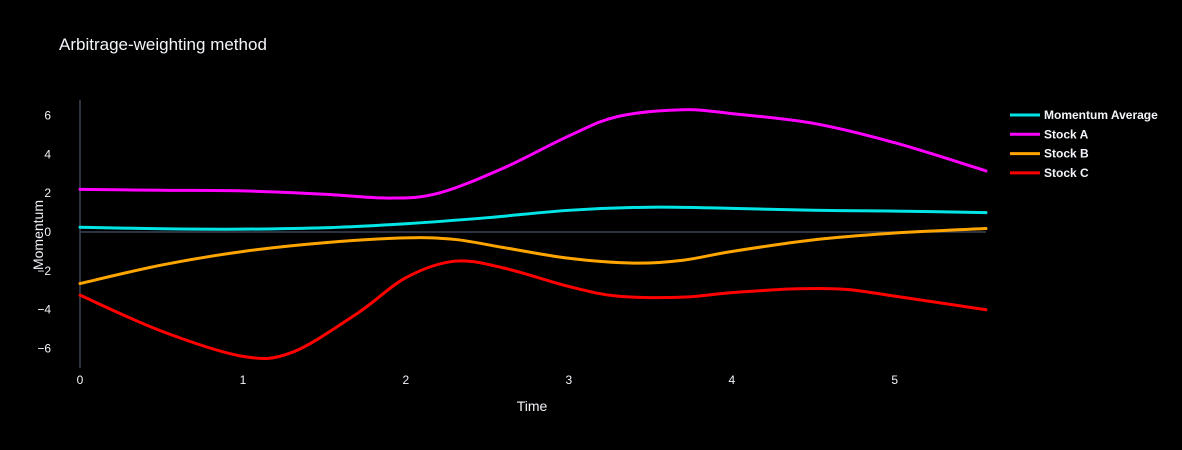 This screenshot has height=450, width=1182. What do you see at coordinates (243, 380) in the screenshot?
I see `x-tick-label: 1` at bounding box center [243, 380].